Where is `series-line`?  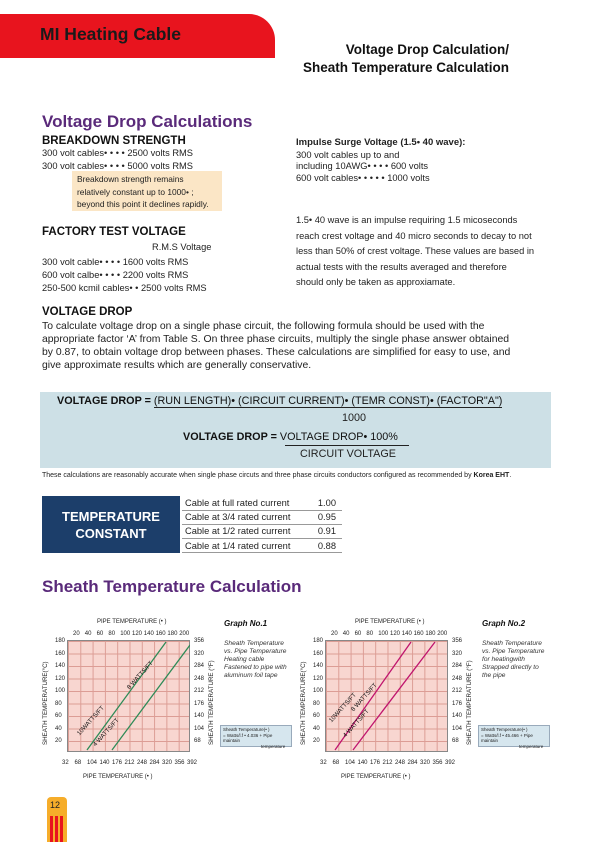
series-line is located at coordinates (373, 696).